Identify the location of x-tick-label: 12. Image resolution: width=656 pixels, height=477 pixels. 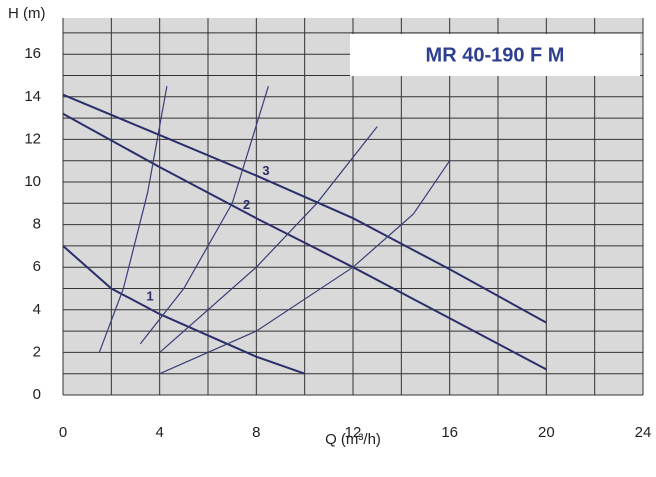
(353, 432).